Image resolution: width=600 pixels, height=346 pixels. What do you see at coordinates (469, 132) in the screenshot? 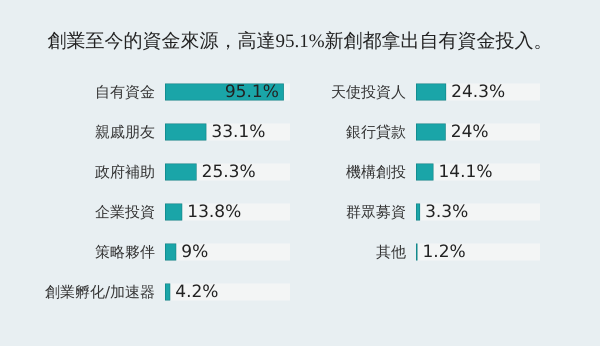
I see `data-label: 24%` at bounding box center [469, 132].